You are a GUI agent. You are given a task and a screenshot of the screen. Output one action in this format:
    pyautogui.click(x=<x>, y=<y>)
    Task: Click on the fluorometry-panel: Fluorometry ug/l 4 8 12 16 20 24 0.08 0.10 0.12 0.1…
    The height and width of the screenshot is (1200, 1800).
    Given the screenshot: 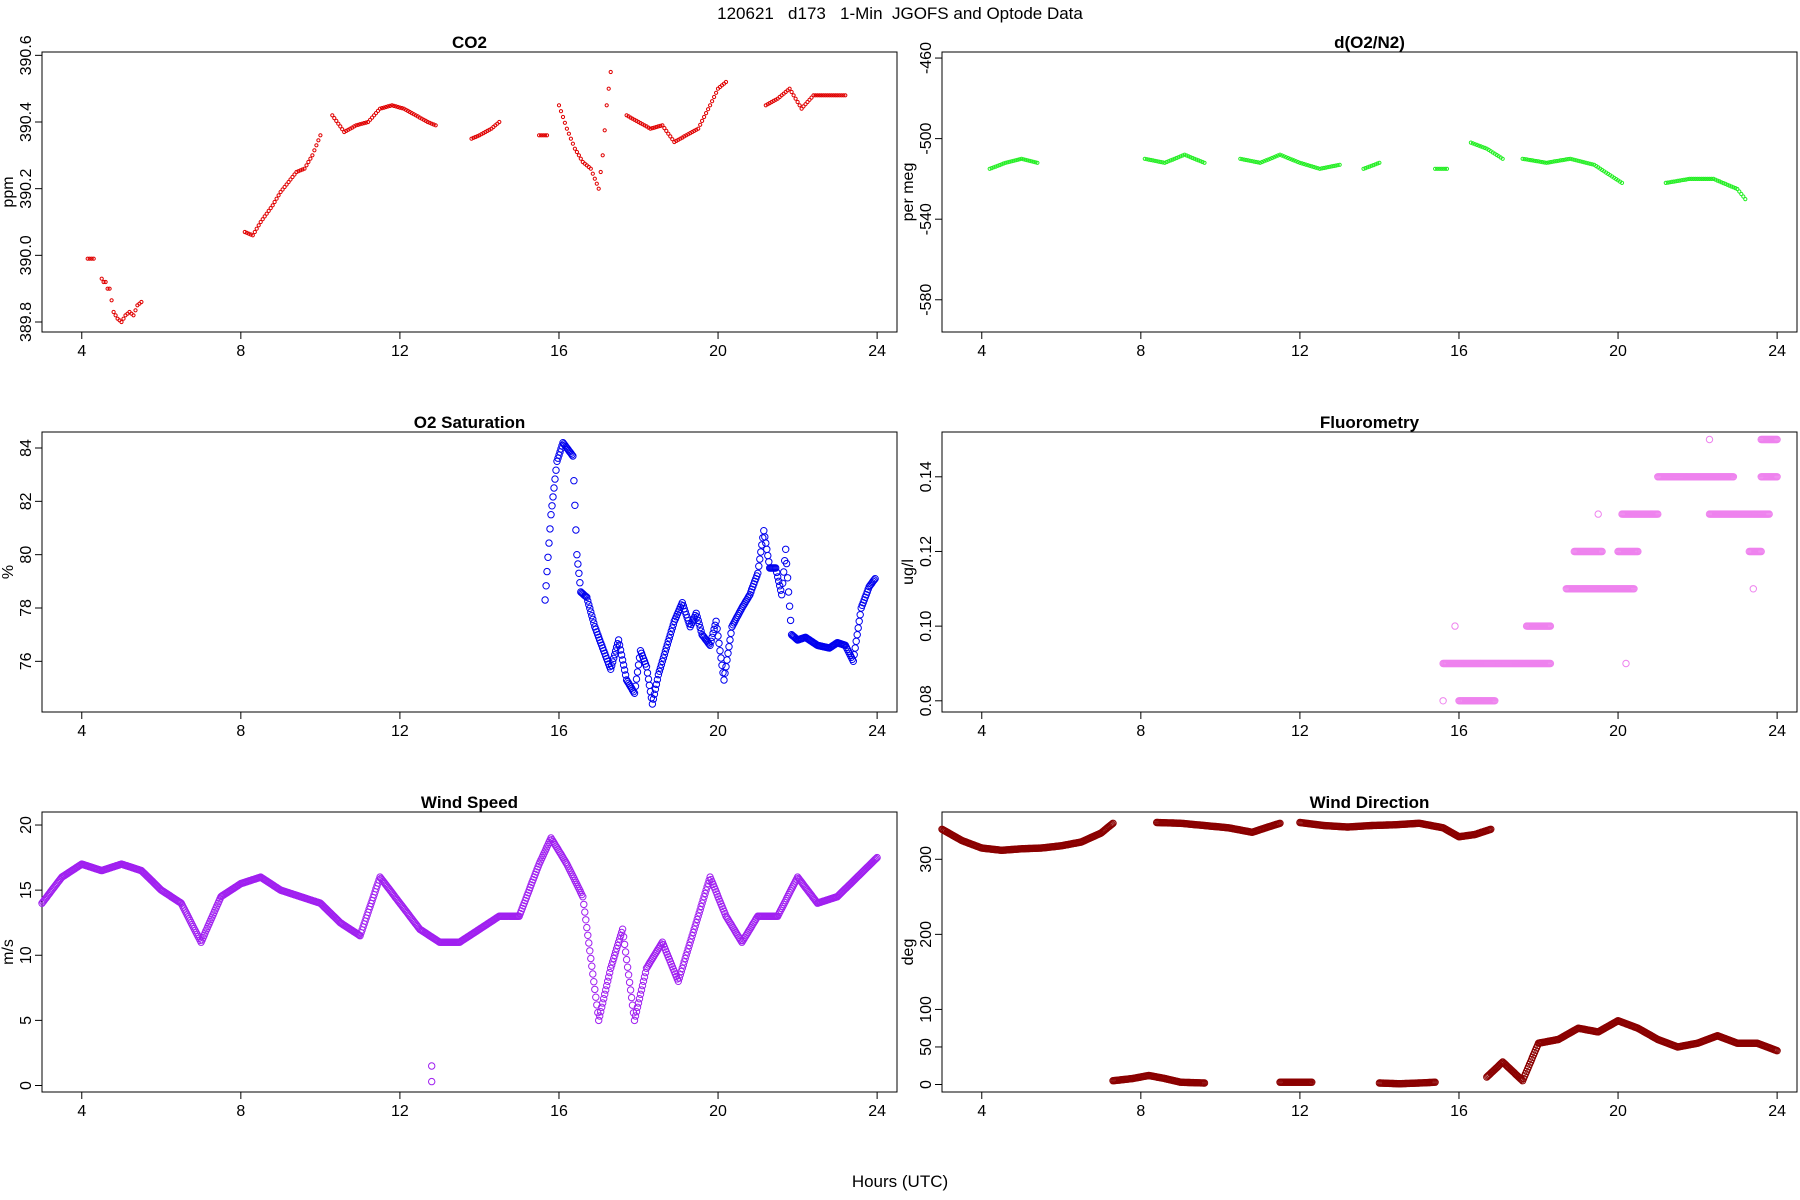 What is the action you would take?
    pyautogui.click(x=1349, y=576)
    